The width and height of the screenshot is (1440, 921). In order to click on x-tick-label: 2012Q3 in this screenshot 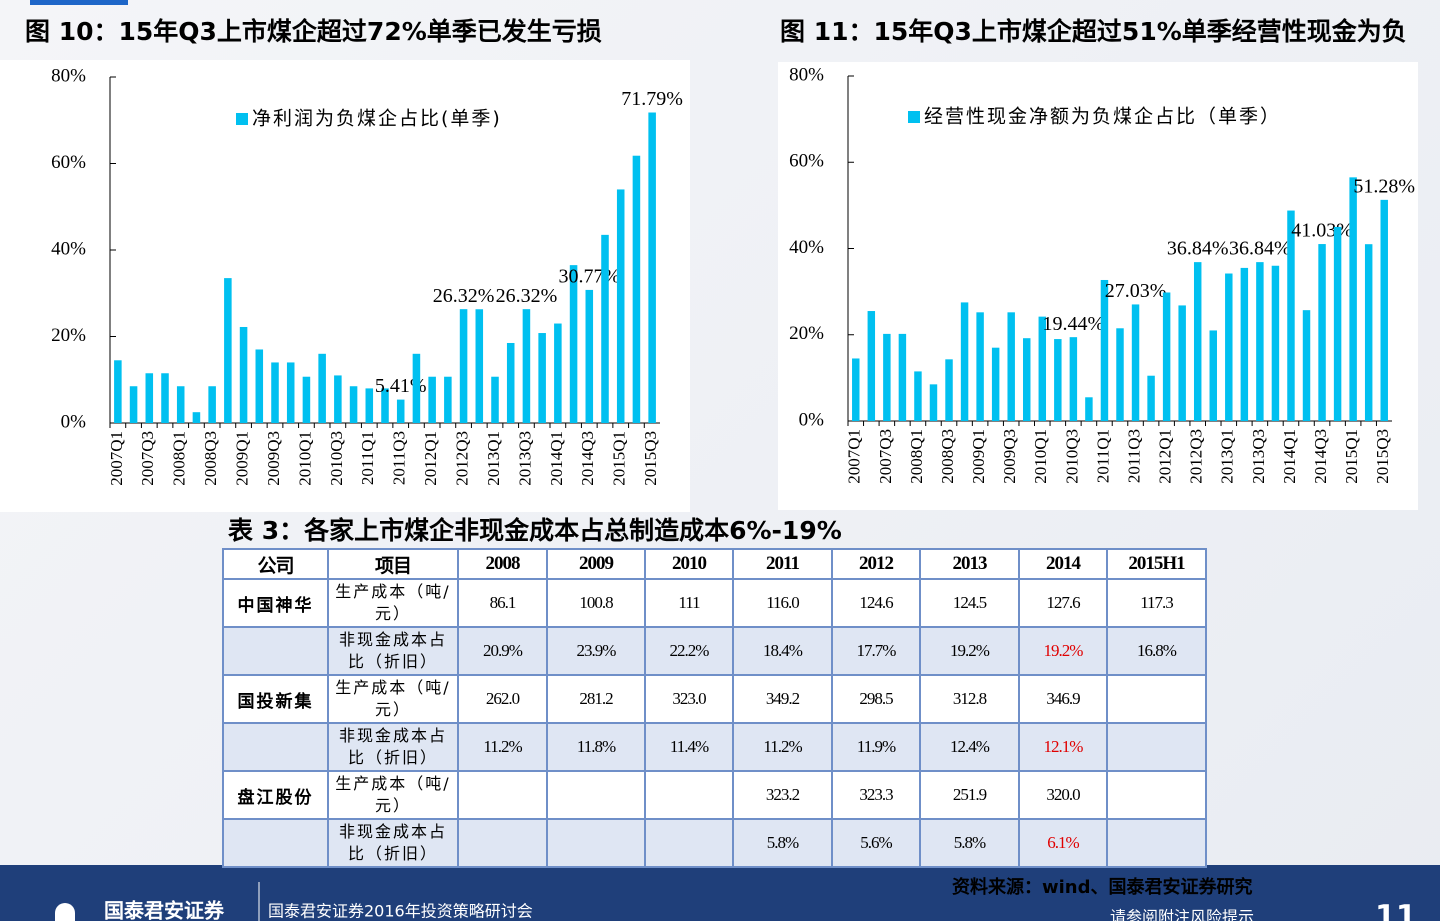, I will do `click(1196, 456)`.